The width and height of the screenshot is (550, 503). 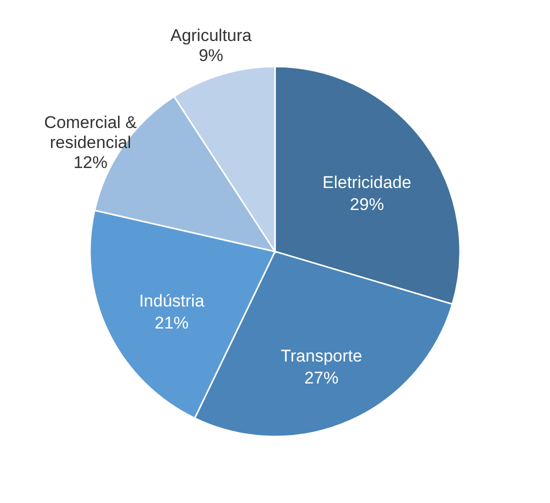 I want to click on data-label: 27%, so click(x=321, y=378).